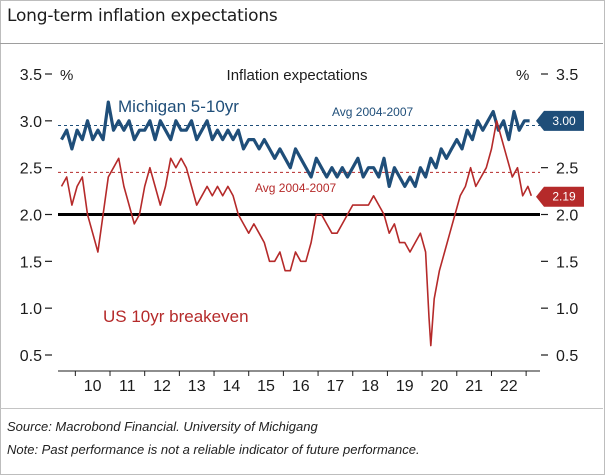  I want to click on y-axis-right: 0.51.01.52.02.53.03.5, so click(559, 216).